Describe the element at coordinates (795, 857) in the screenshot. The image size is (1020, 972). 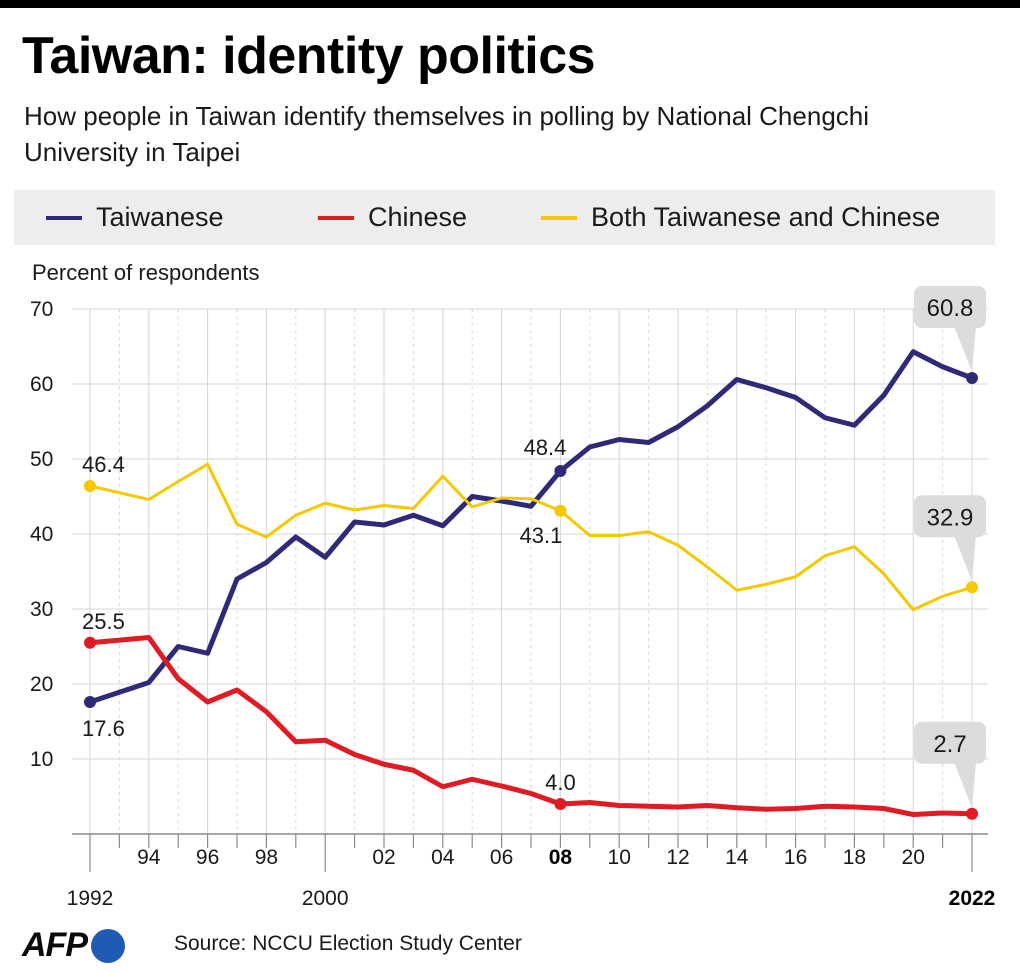
I see `x-tick-label: 16` at that location.